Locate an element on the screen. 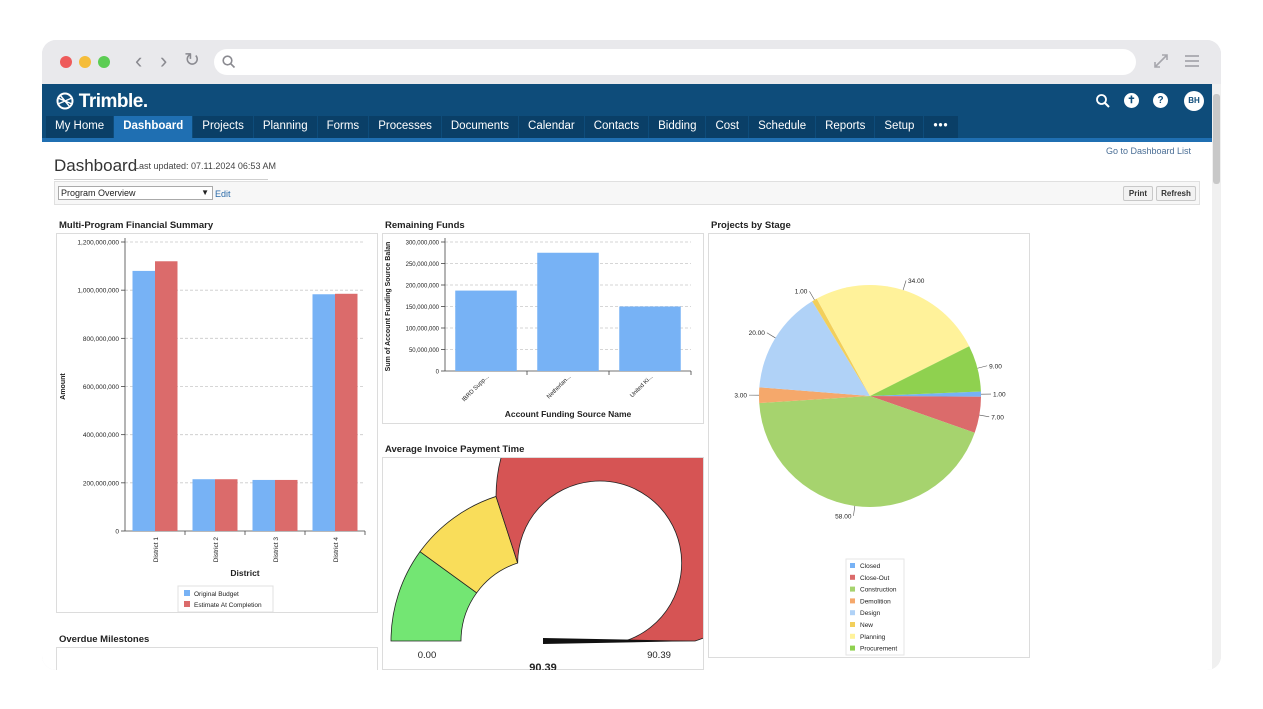 Image resolution: width=1263 pixels, height=709 pixels. pie-value-label: 1.00 is located at coordinates (999, 395).